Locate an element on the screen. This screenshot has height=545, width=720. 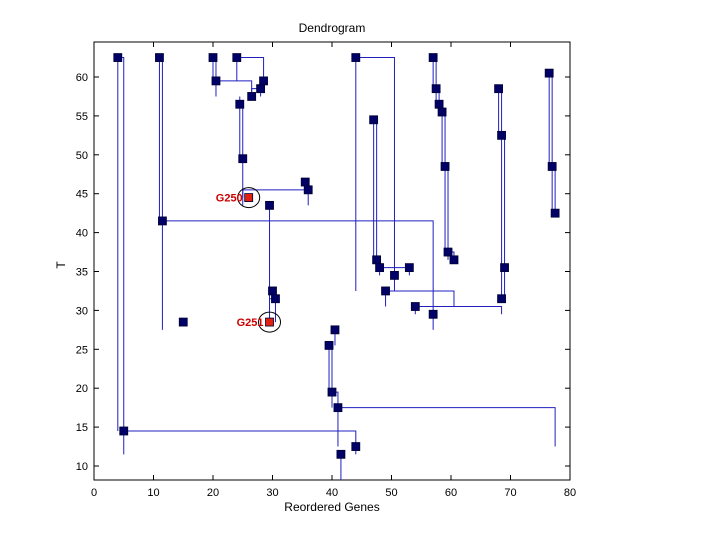
x-tick-label: 10 is located at coordinates (153, 493).